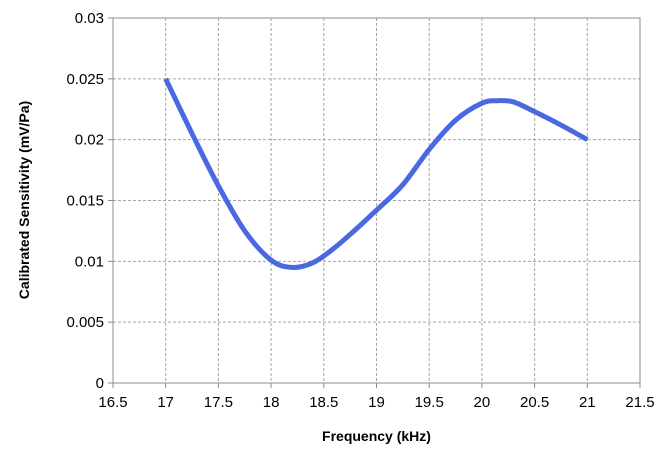  What do you see at coordinates (85, 79) in the screenshot?
I see `y-tick-label: 0.025` at bounding box center [85, 79].